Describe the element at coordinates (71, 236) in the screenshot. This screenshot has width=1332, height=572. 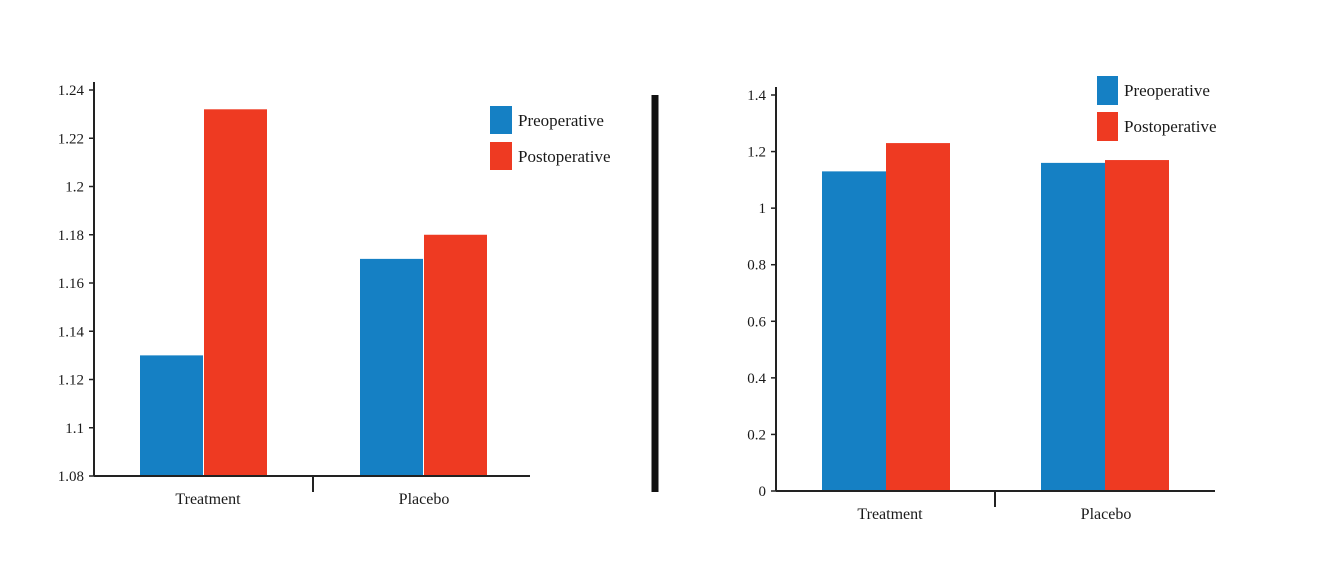
I see `y-tick-label: 1.18` at that location.